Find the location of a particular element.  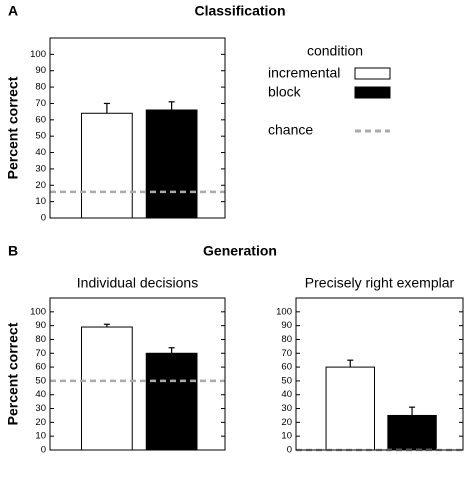

subplot-title: Individual decisions is located at coordinates (137, 283).